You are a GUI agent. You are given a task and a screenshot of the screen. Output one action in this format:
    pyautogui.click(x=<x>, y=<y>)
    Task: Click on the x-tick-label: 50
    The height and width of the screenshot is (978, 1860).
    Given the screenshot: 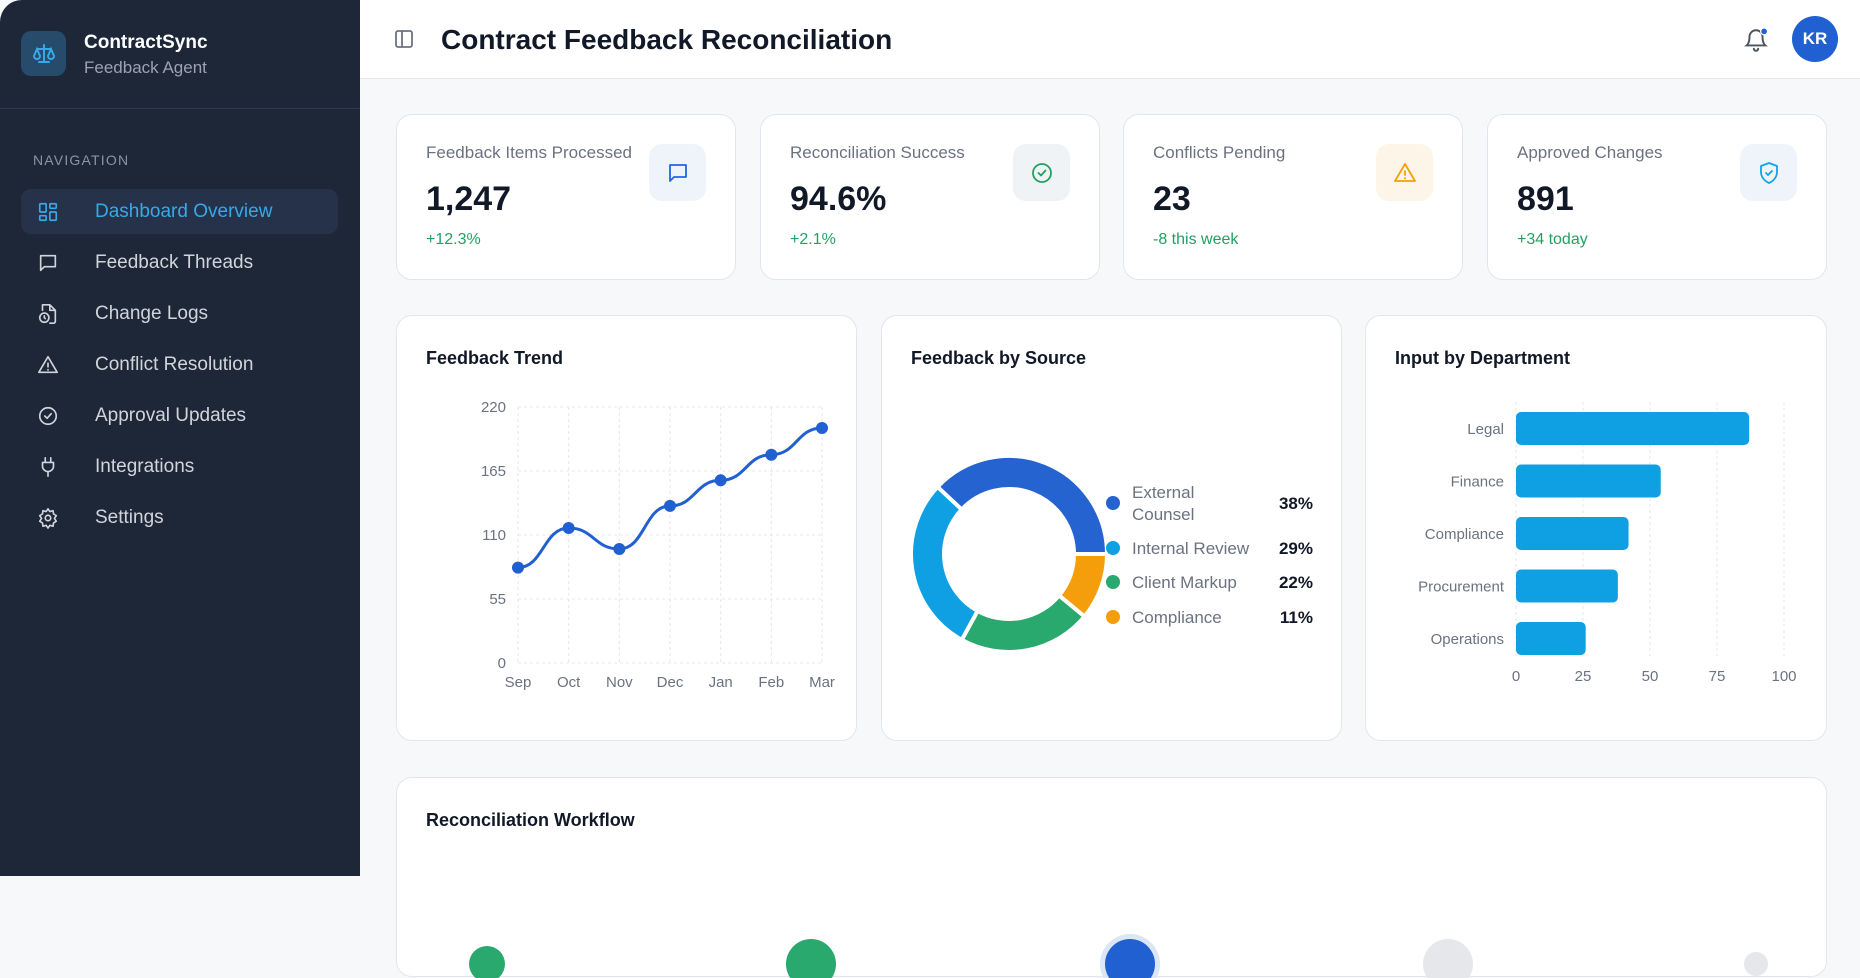 What is the action you would take?
    pyautogui.click(x=1650, y=676)
    